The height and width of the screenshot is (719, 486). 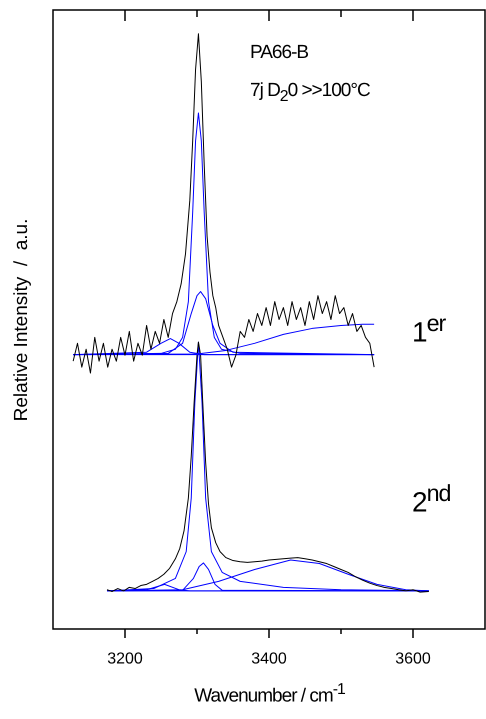 What do you see at coordinates (269, 659) in the screenshot?
I see `x-tick-label: 3400` at bounding box center [269, 659].